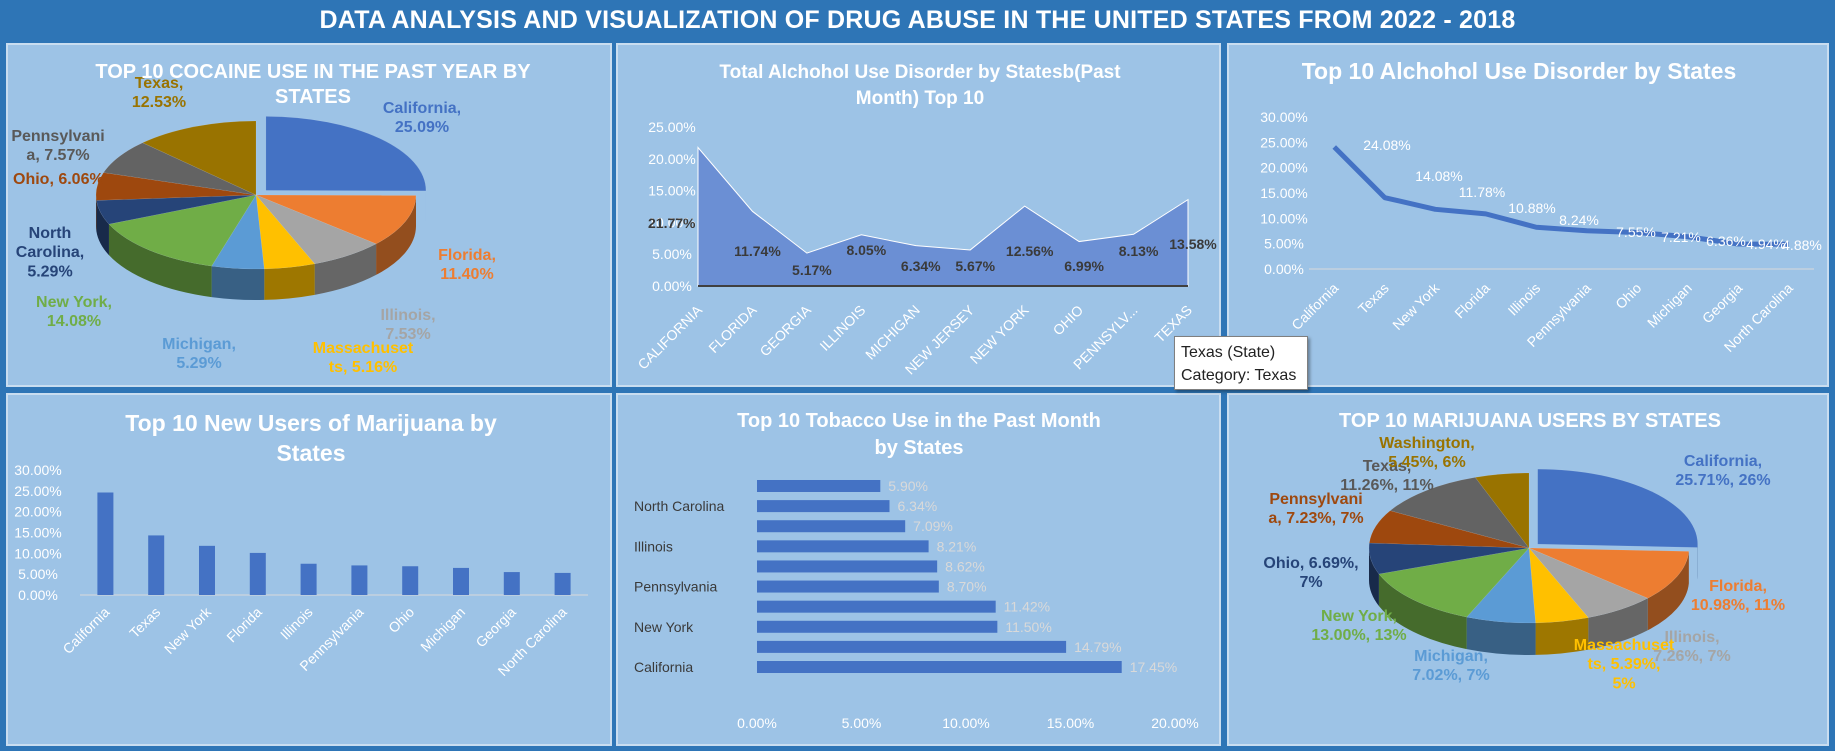 This screenshot has height=751, width=1835. I want to click on tooltip-category: Category: Texas, so click(1239, 375).